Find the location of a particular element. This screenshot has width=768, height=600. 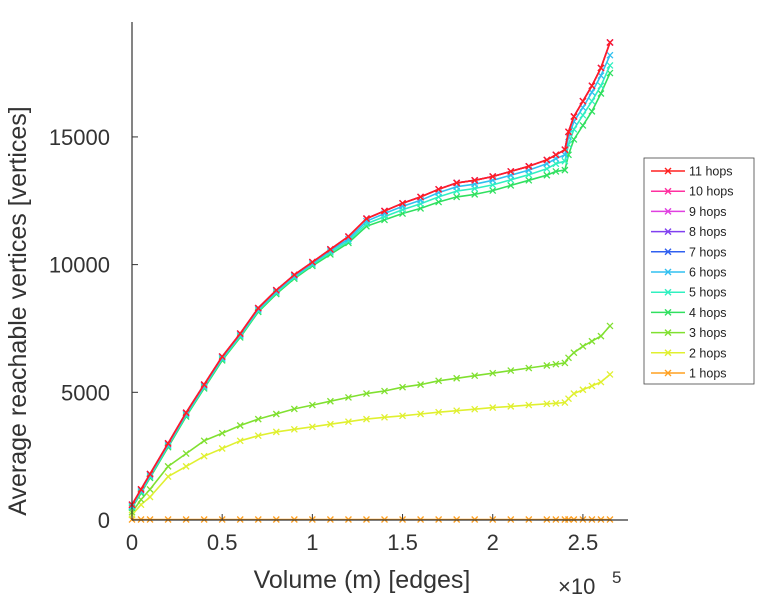

legend-label: 2 hops is located at coordinates (708, 353).